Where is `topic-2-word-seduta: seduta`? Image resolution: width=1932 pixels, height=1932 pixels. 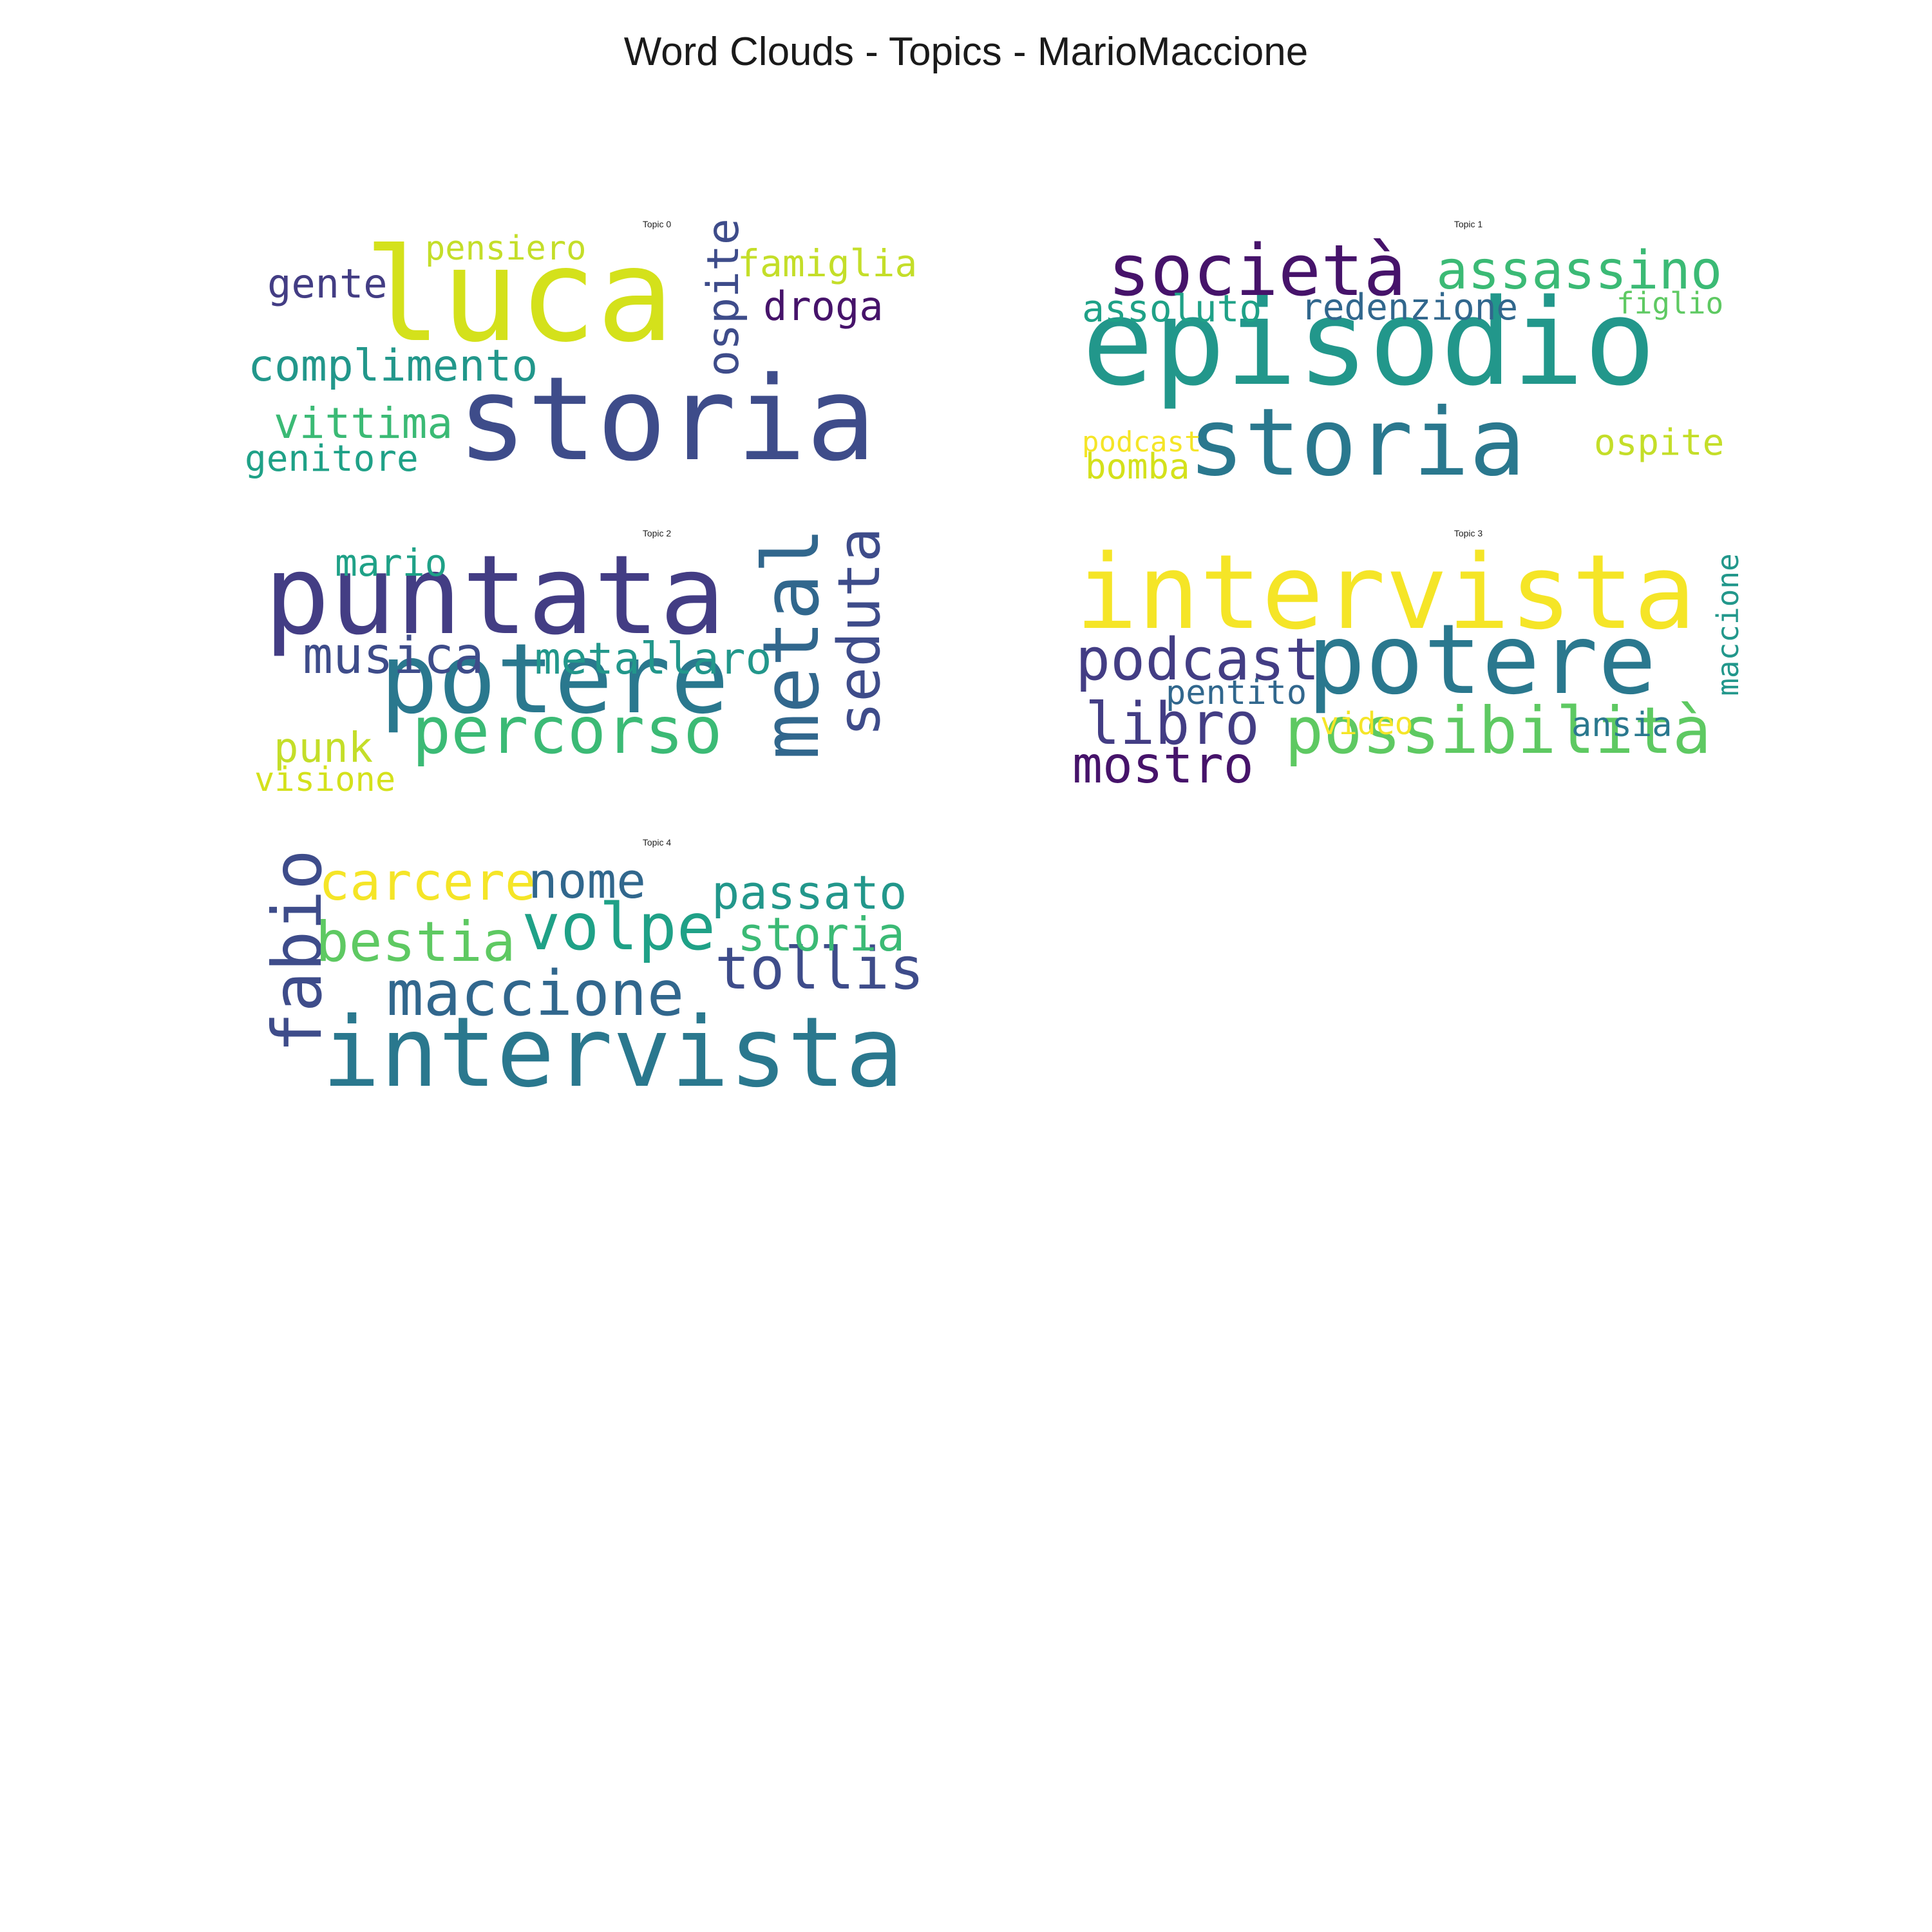 topic-2-word-seduta: seduta is located at coordinates (859, 632).